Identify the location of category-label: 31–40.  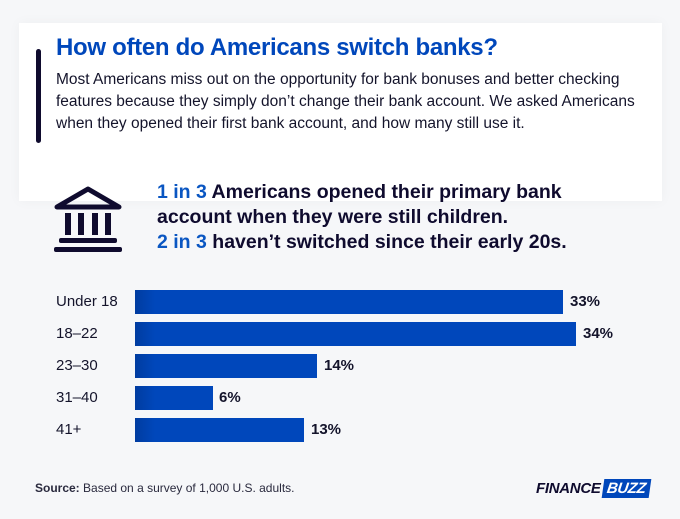
(77, 397).